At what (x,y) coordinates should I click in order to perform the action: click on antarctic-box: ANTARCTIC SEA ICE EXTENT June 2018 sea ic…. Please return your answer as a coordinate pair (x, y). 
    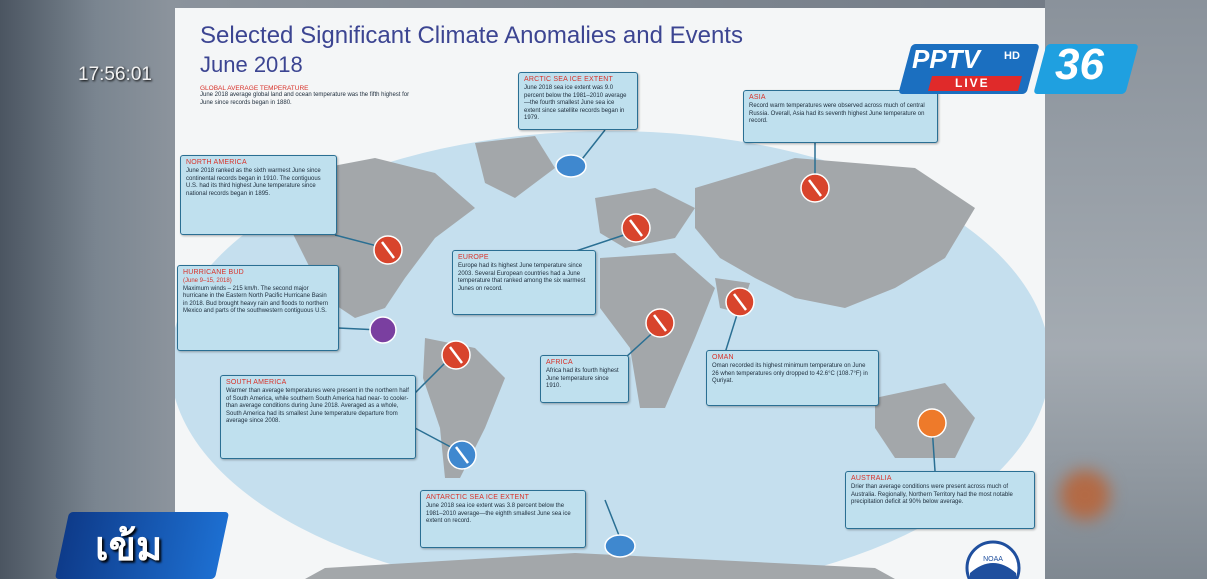
    Looking at the image, I should click on (503, 519).